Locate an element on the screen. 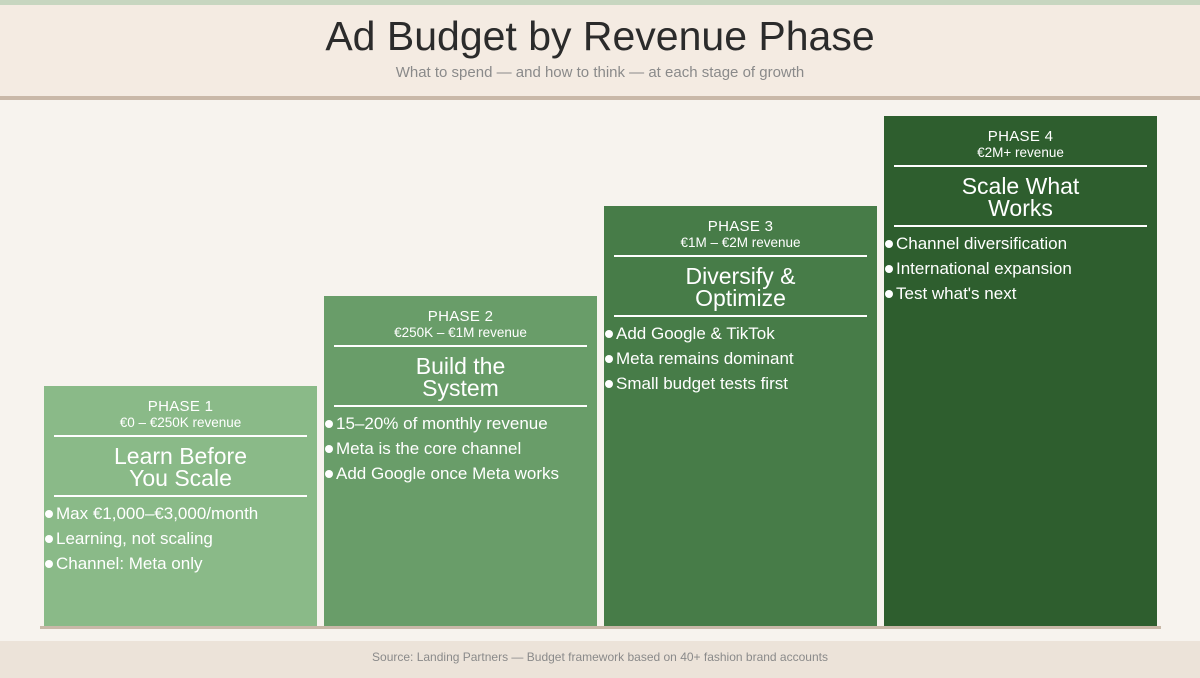  list-item: Meta remains dominant is located at coordinates (736, 359).